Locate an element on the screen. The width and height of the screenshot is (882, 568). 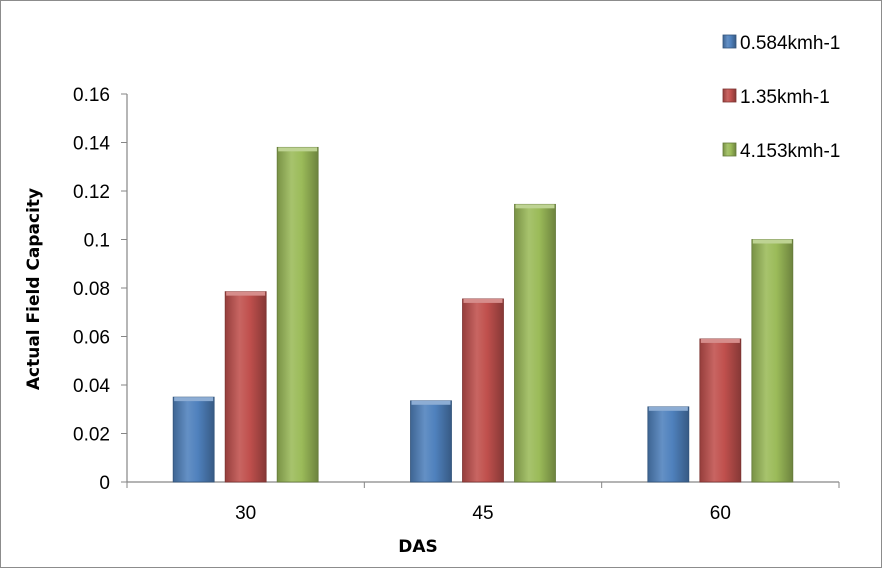
bar-1.35kmh-1-45 is located at coordinates (483, 390).